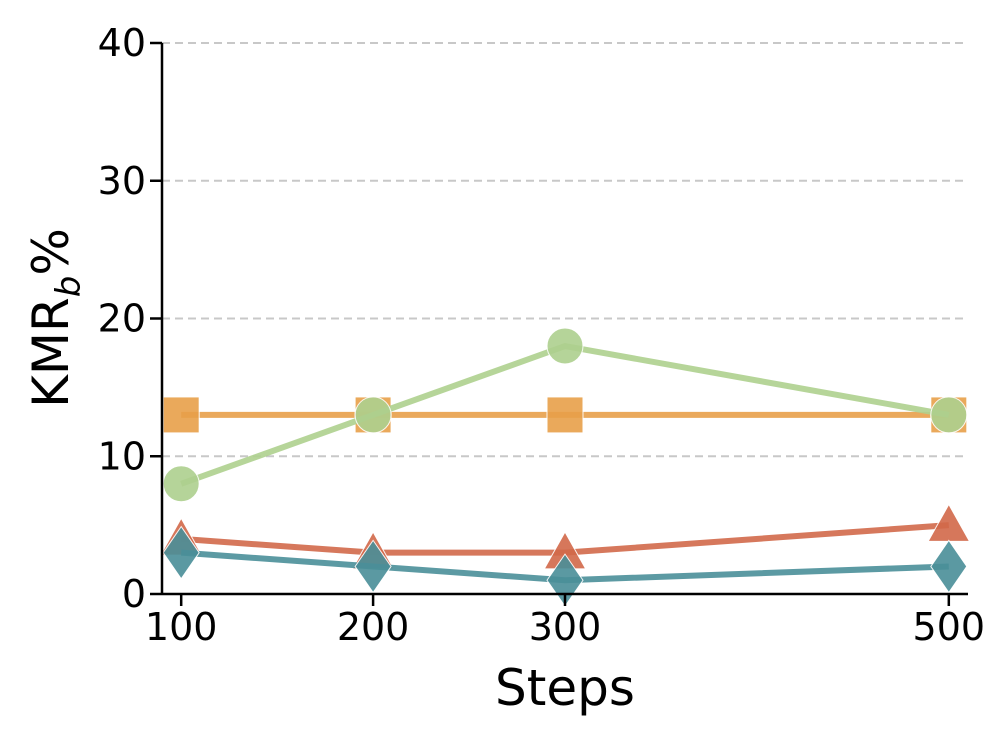  I want to click on y-tick-label: 40, so click(122, 43).